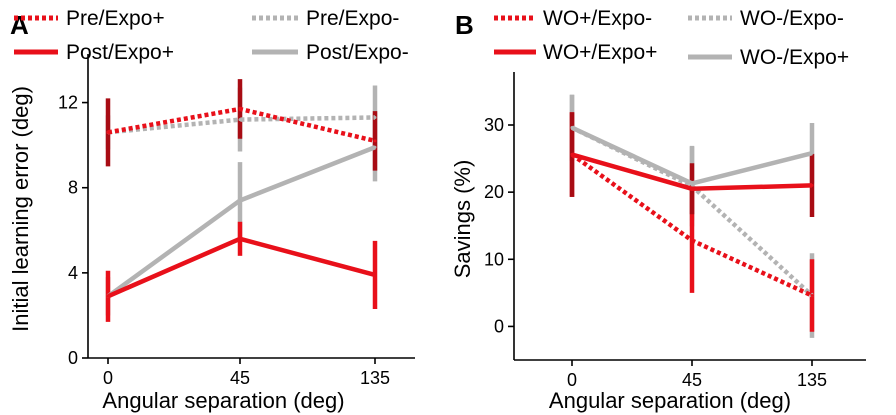 The height and width of the screenshot is (415, 896). Describe the element at coordinates (20, 209) in the screenshot. I see `y-axis-label: Initial learning error (deg)` at that location.